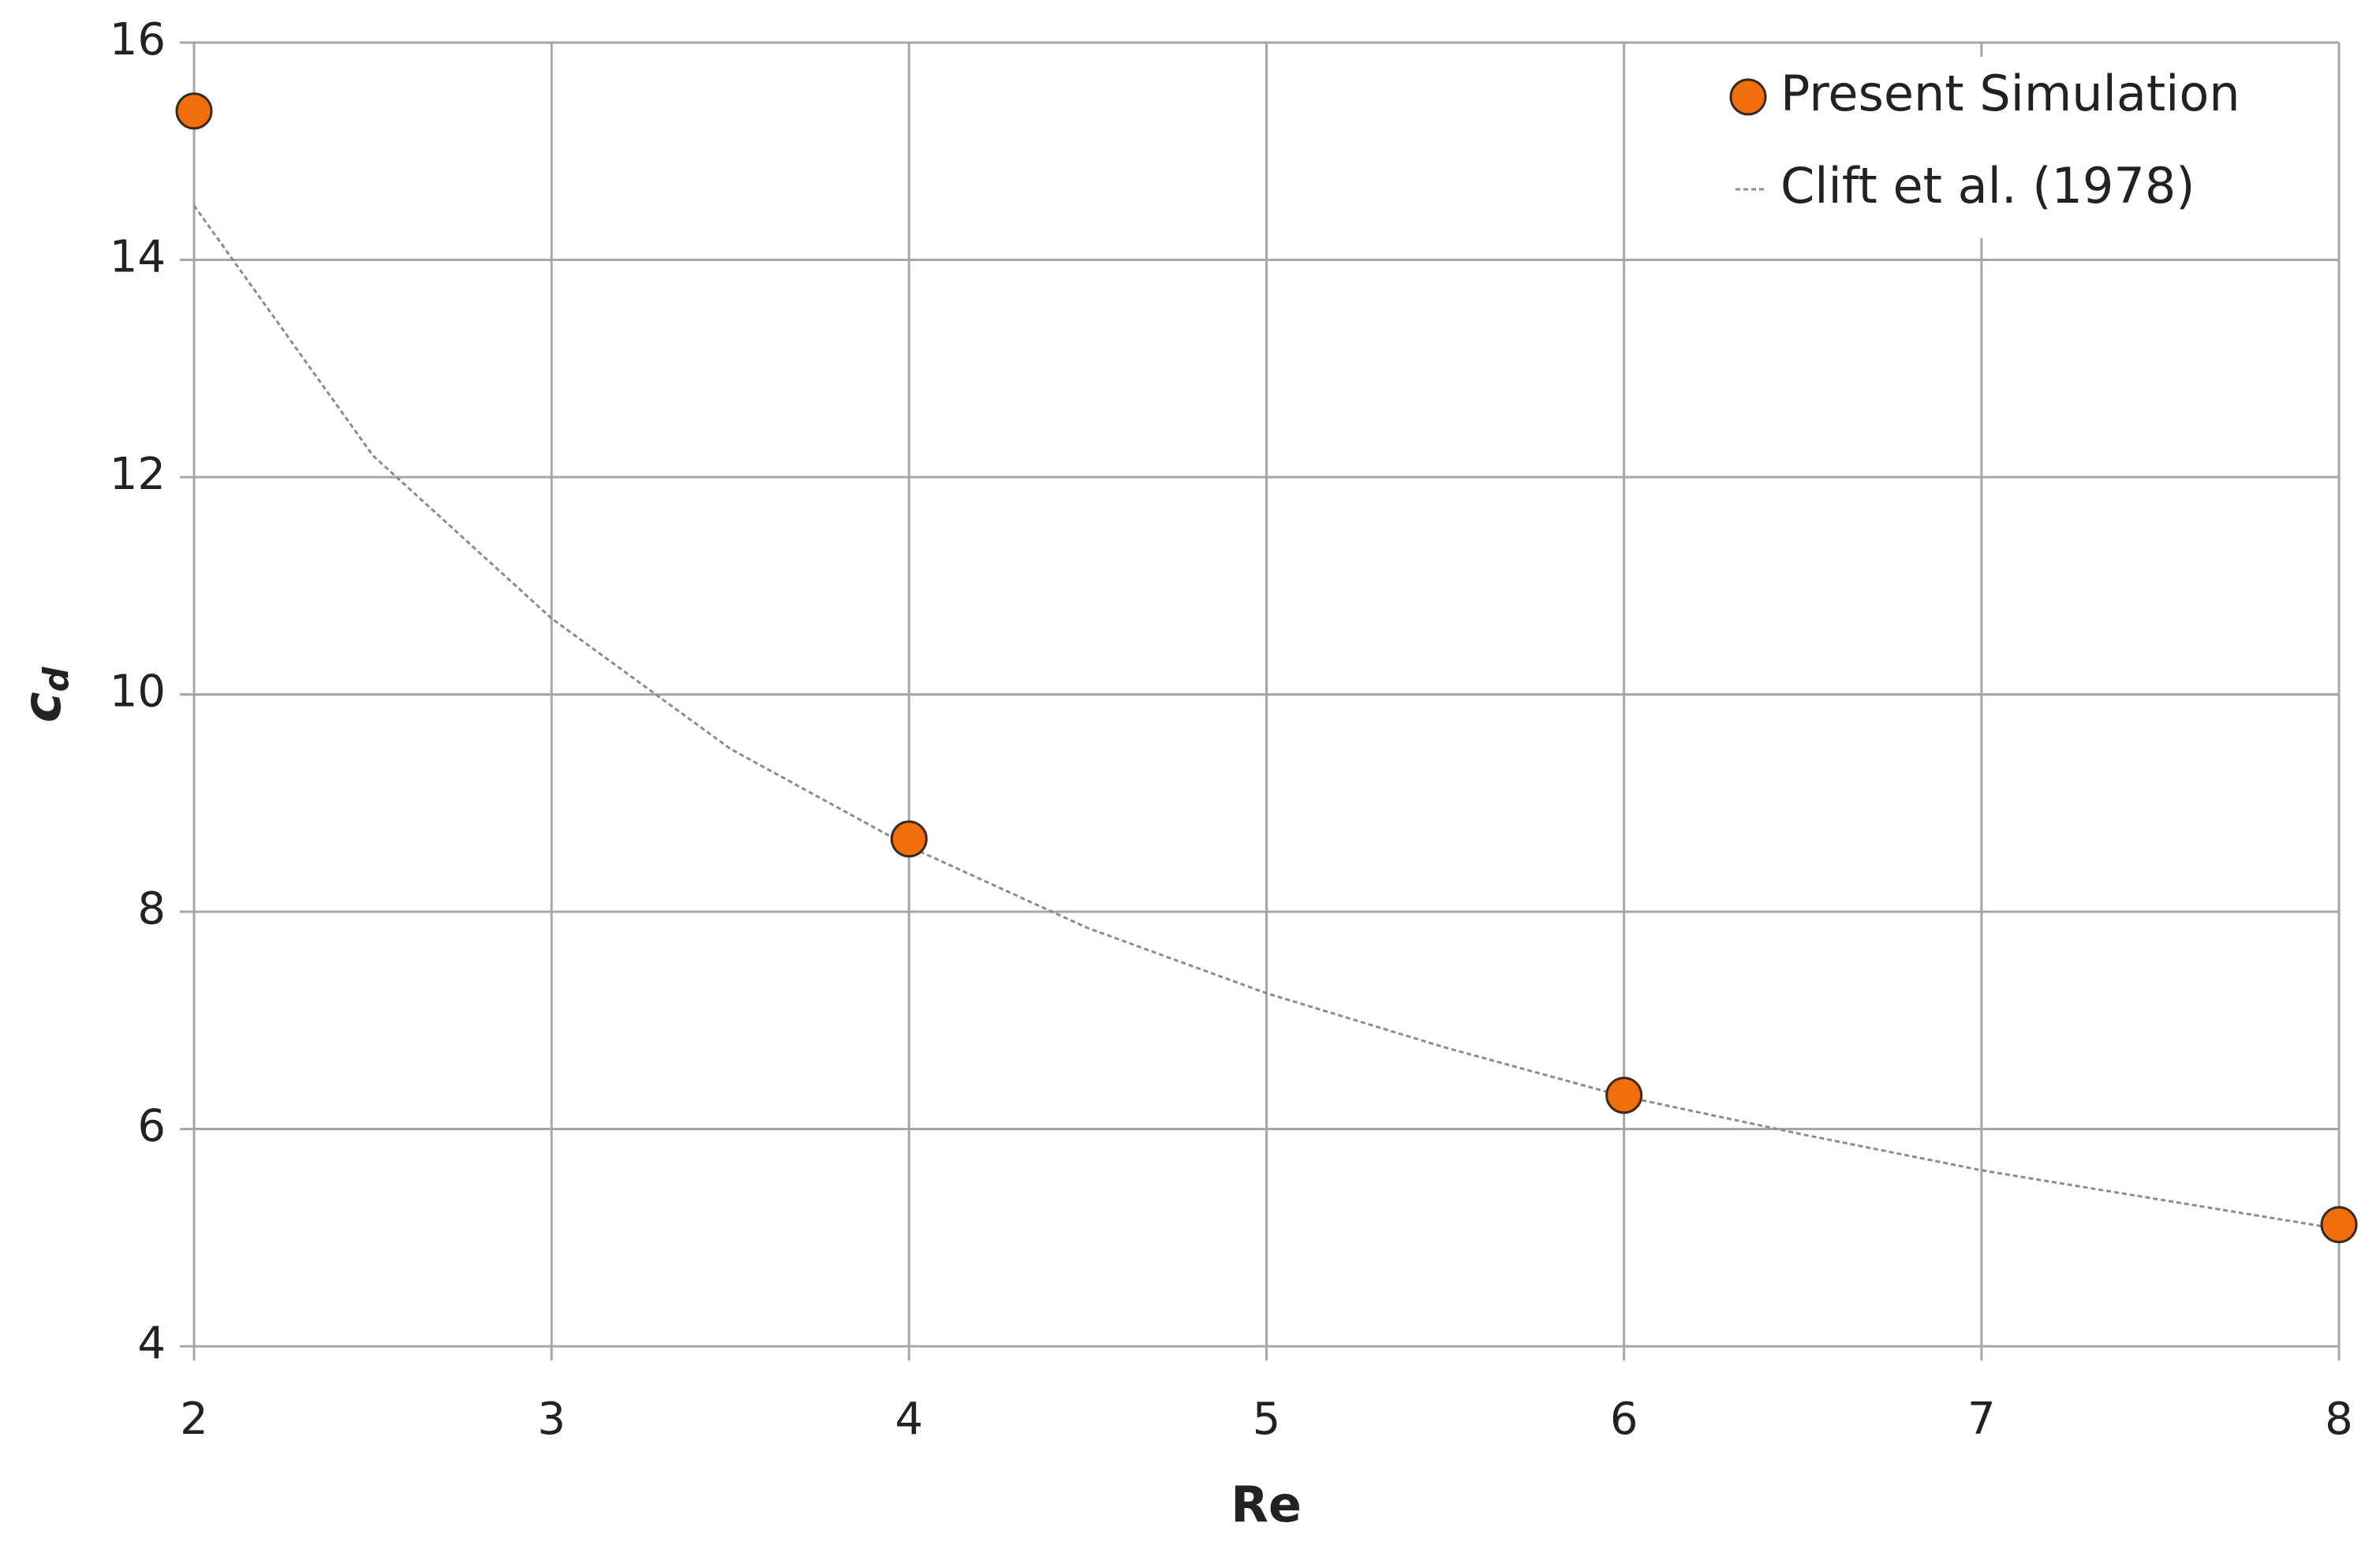  Describe the element at coordinates (1624, 1419) in the screenshot. I see `x-tick-label: 6` at that location.